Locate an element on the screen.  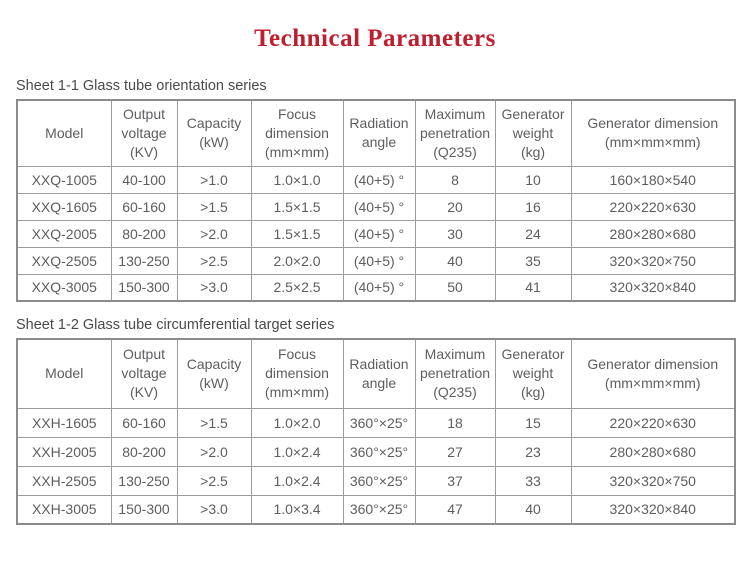
table-cell: XXH-2505 is located at coordinates (64, 480).